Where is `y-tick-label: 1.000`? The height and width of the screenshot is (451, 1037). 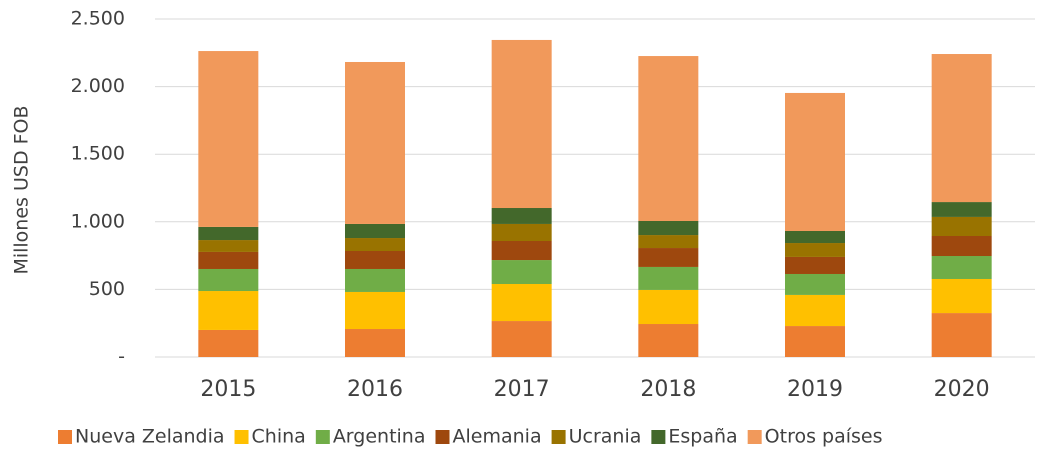
y-tick-label: 1.000 is located at coordinates (98, 221).